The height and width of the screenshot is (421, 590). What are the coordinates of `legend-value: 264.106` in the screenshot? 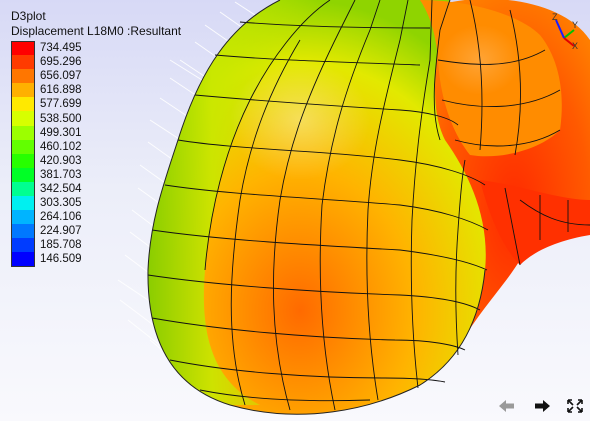 It's located at (61, 217).